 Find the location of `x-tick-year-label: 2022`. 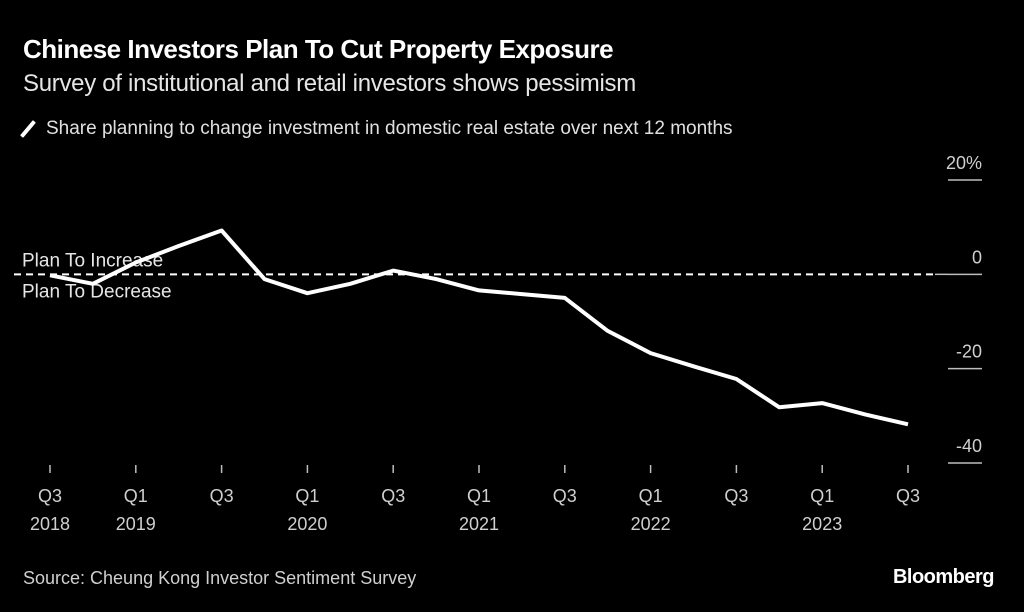

x-tick-year-label: 2022 is located at coordinates (651, 524).